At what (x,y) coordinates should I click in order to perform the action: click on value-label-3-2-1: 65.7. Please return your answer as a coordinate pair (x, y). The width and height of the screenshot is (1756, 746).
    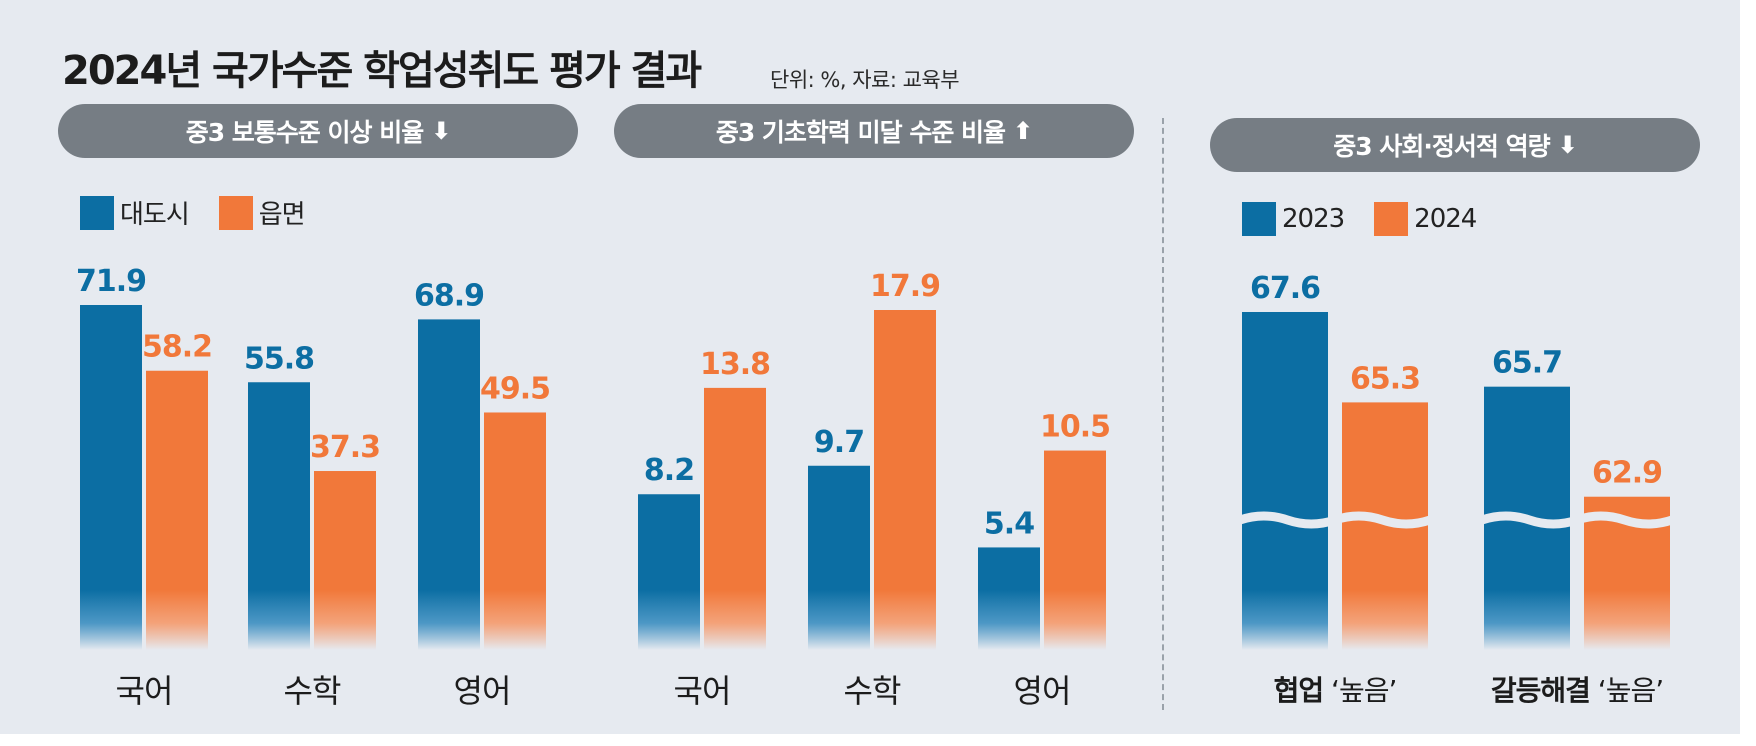
    Looking at the image, I should click on (1527, 363).